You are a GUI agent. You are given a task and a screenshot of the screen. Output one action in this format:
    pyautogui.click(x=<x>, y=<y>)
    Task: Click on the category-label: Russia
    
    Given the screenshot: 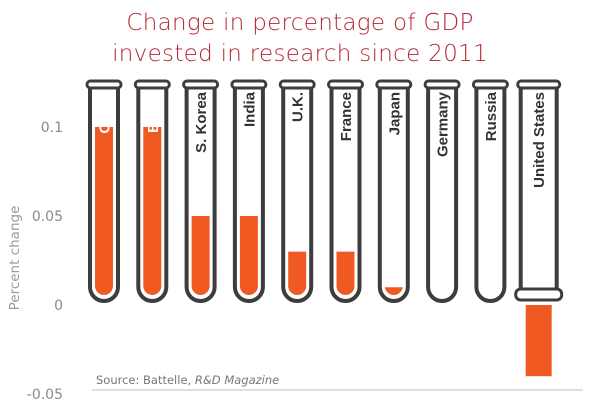 What is the action you would take?
    pyautogui.click(x=491, y=116)
    